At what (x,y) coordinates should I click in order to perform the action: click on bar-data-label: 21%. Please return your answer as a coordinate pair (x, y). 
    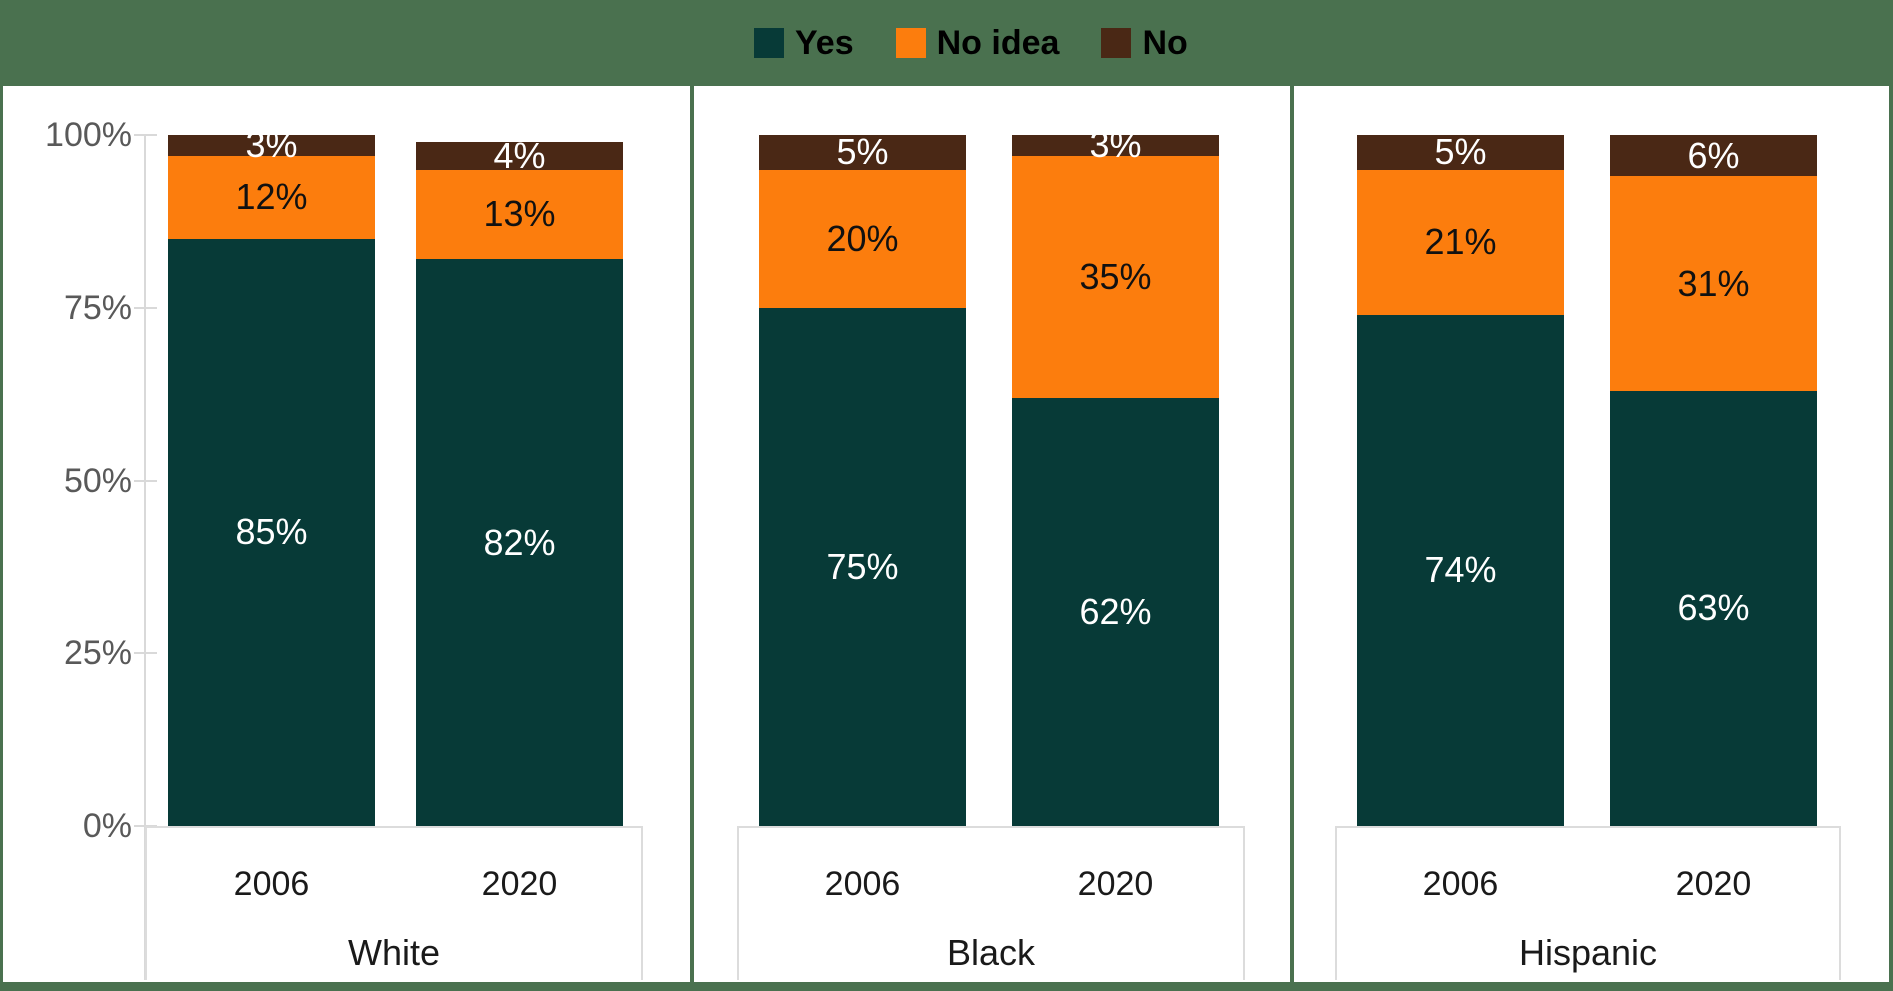
    Looking at the image, I should click on (1460, 242).